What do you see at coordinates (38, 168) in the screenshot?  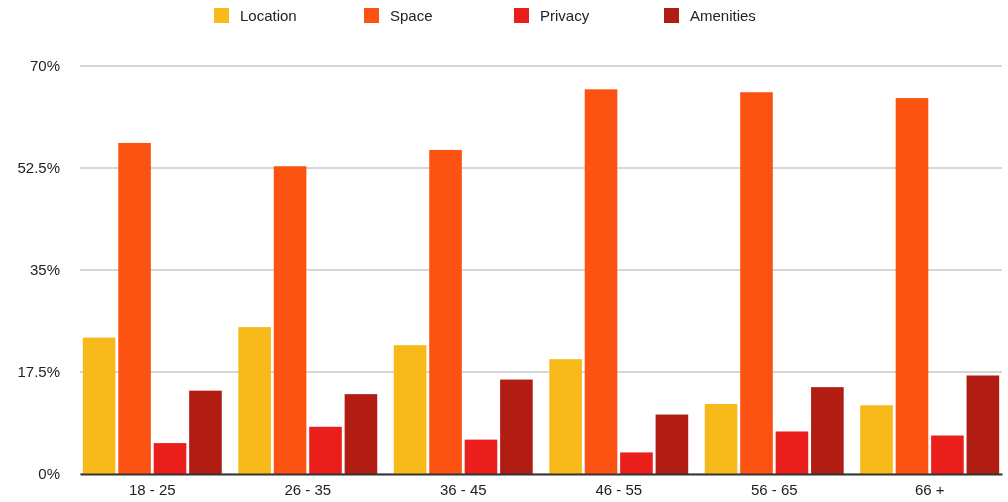 I see `y-tick-label: 52.5%` at bounding box center [38, 168].